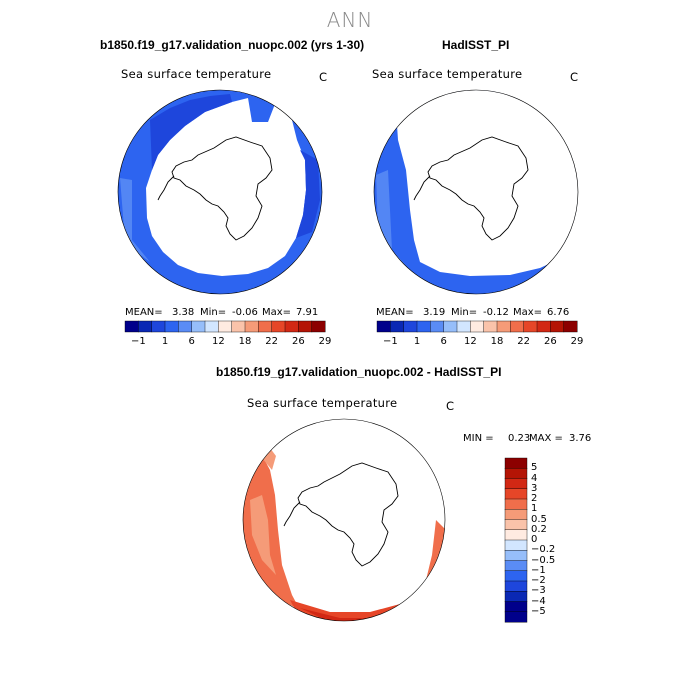 Image resolution: width=700 pixels, height=700 pixels. What do you see at coordinates (497, 341) in the screenshot?
I see `panel2-colorbar-tick-label: 18` at bounding box center [497, 341].